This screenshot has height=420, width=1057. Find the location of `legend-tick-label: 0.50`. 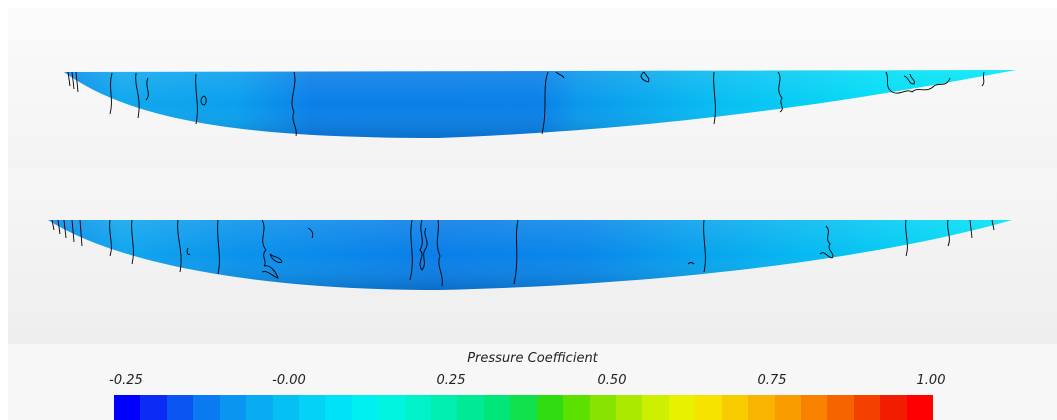

legend-tick-label: 0.50 is located at coordinates (612, 380).